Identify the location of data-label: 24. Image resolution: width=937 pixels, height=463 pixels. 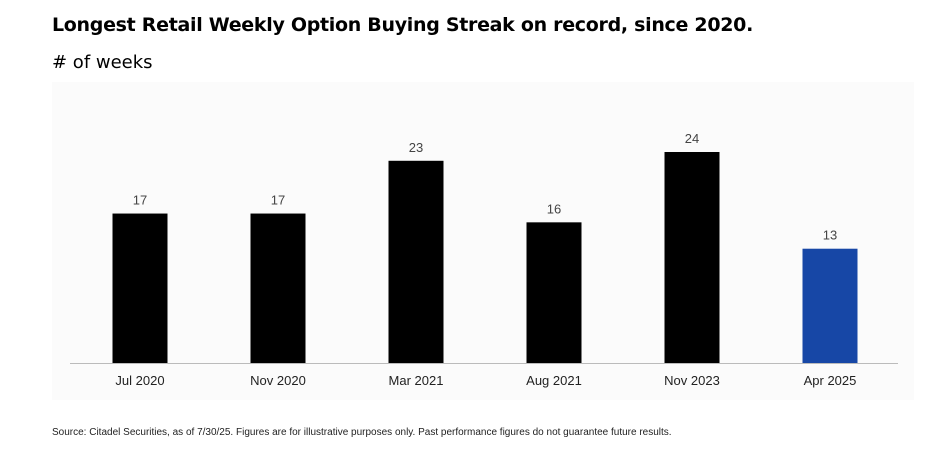
(692, 138).